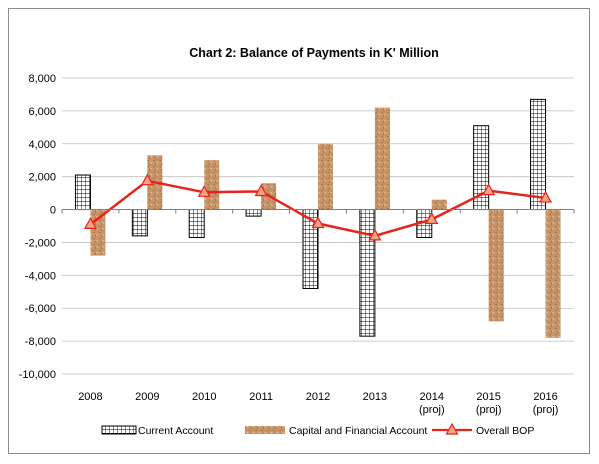  I want to click on x-tick-label: 2014, so click(432, 397).